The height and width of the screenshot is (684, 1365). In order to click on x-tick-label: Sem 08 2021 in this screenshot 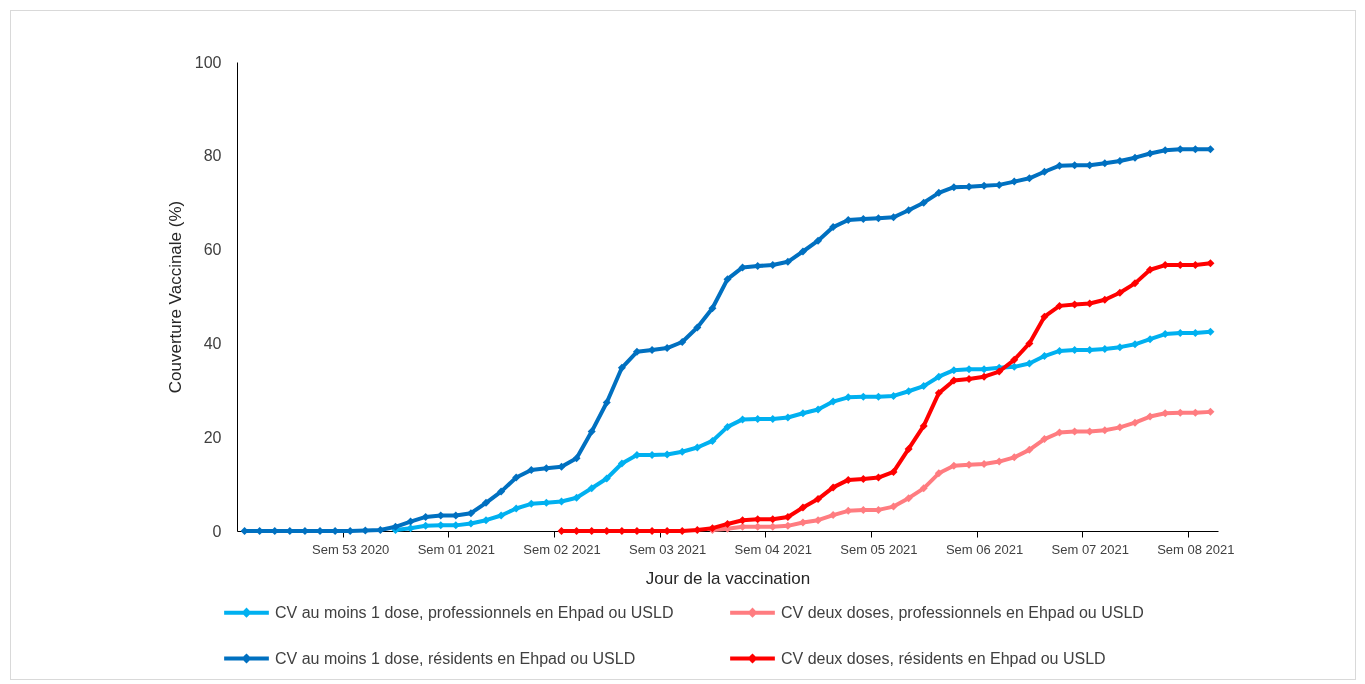, I will do `click(1196, 549)`.